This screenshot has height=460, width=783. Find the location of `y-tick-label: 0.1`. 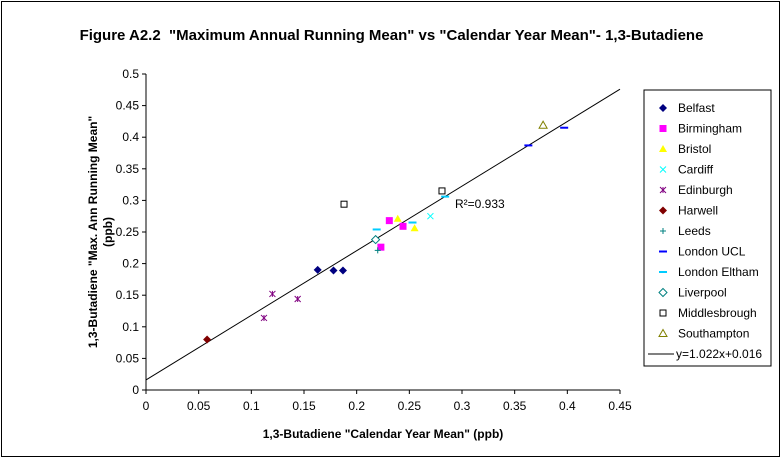

y-tick-label: 0.1 is located at coordinates (130, 327).